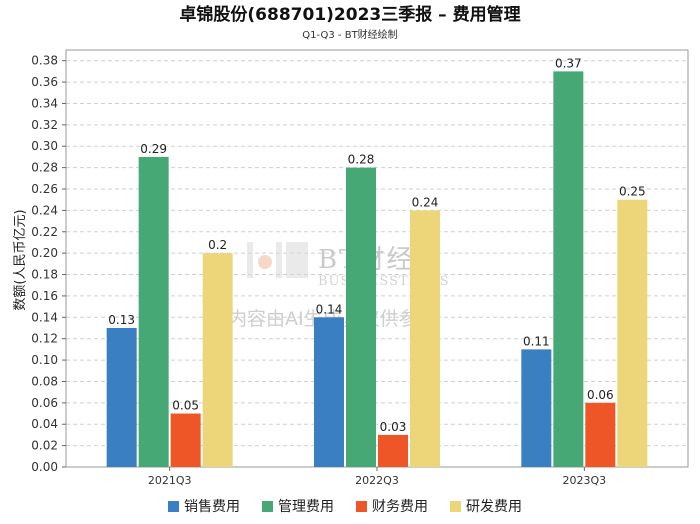 Image resolution: width=700 pixels, height=524 pixels. What do you see at coordinates (632, 192) in the screenshot?
I see `data-label: 0.25` at bounding box center [632, 192].